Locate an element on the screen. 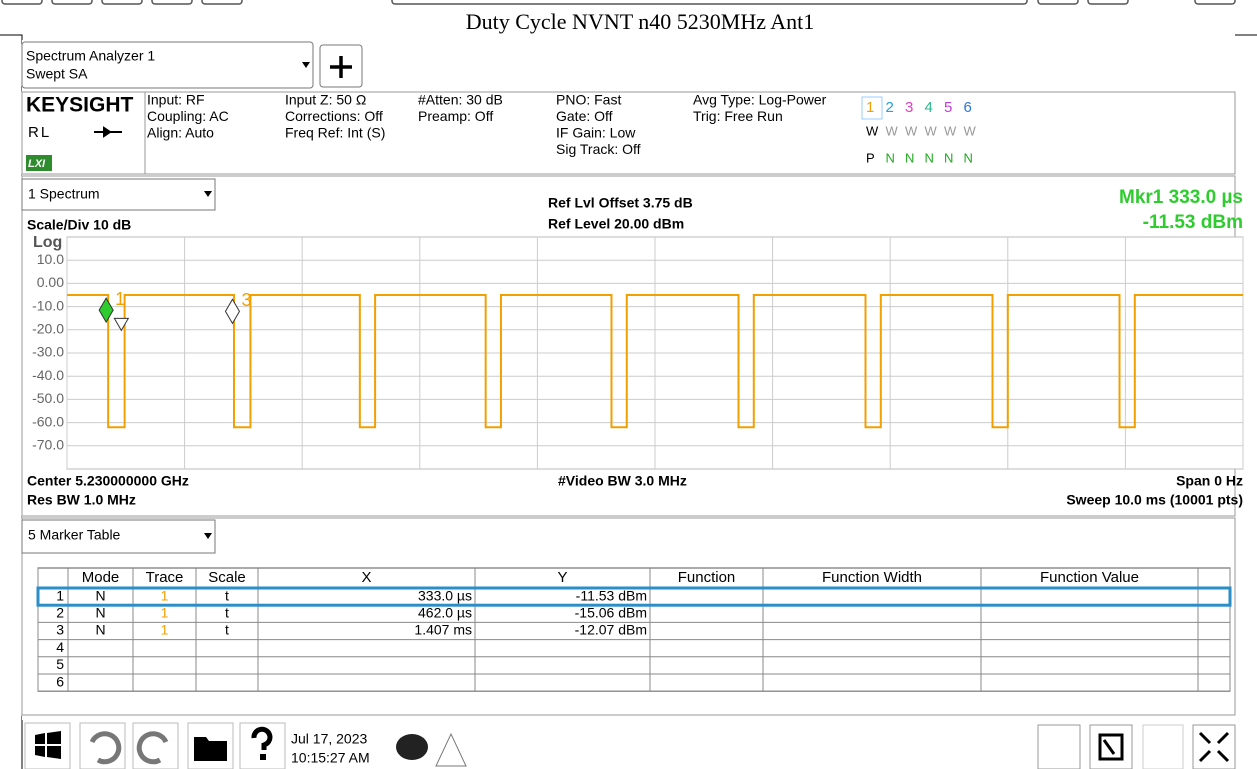  alert-icon is located at coordinates (451, 749).